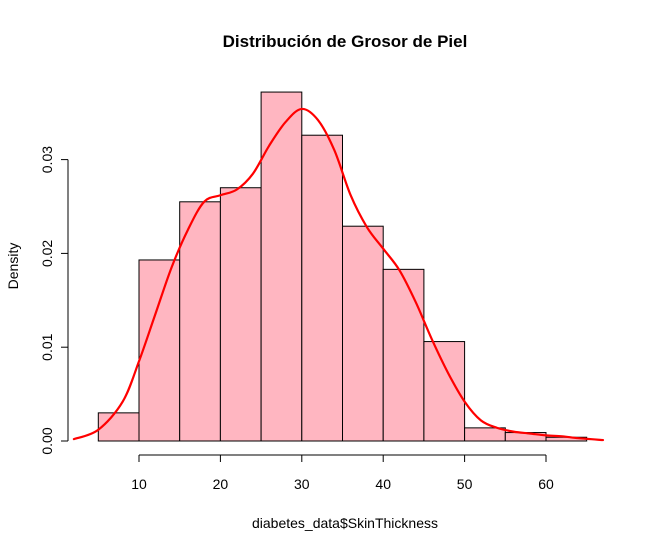  Describe the element at coordinates (465, 484) in the screenshot. I see `x-tick-label: 50` at that location.